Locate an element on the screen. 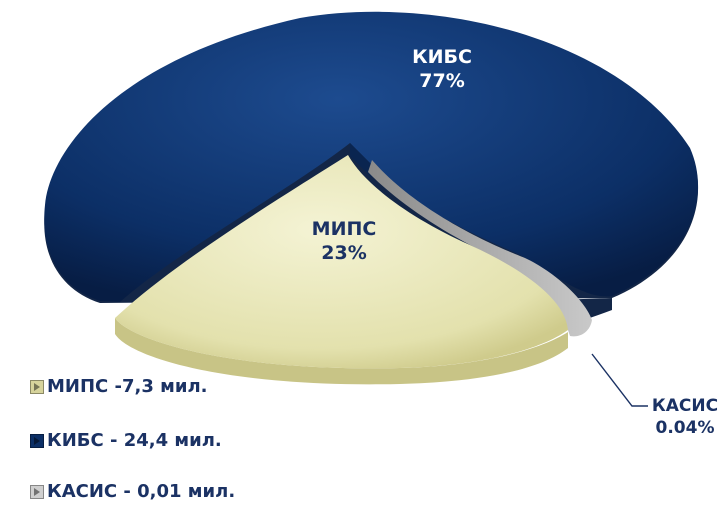  legend-label-kasis: КАСИС - 0,01 мил. is located at coordinates (141, 491).